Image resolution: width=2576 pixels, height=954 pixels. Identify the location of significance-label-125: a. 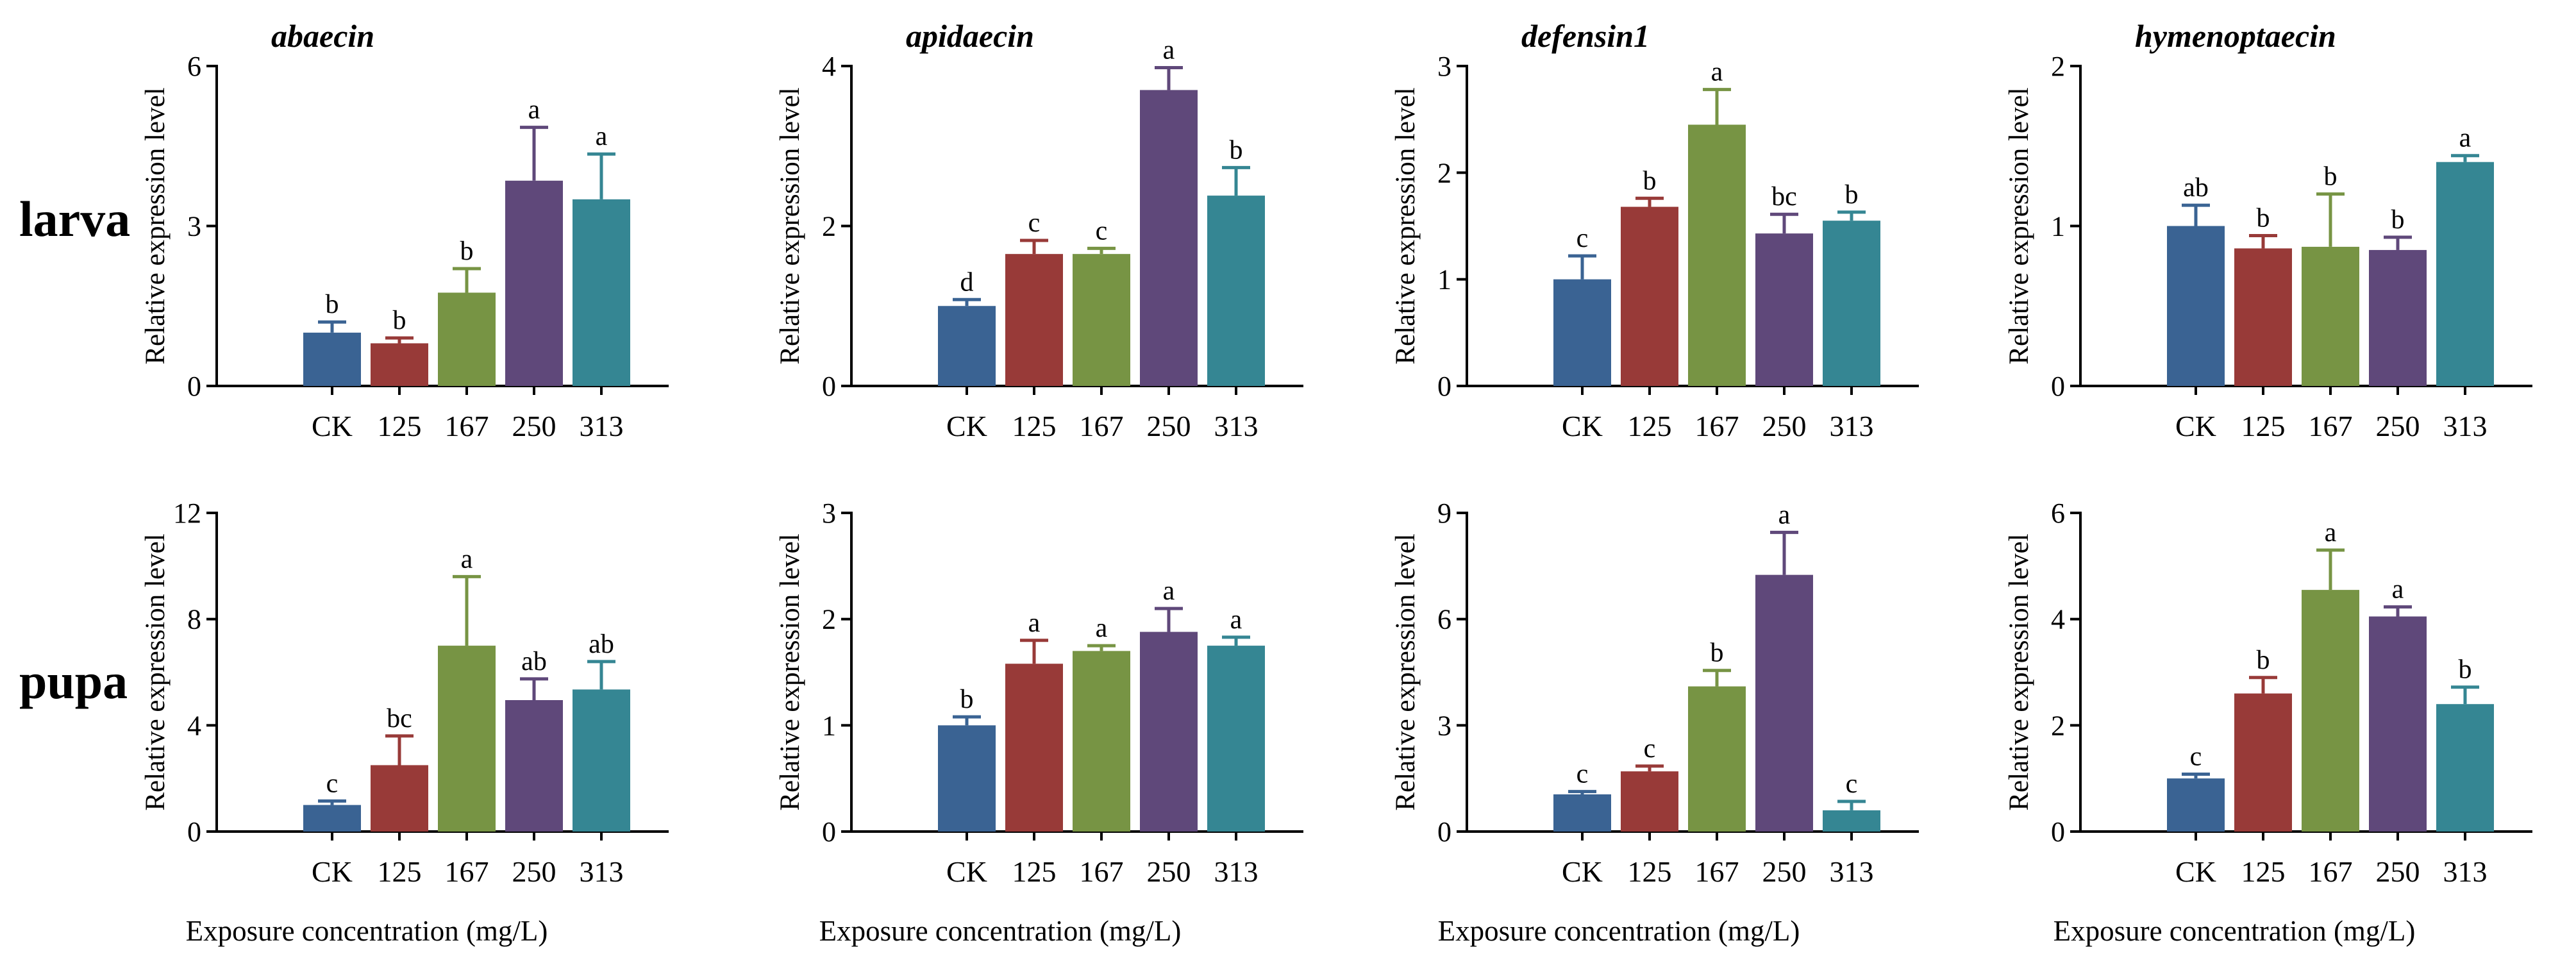
(1034, 623).